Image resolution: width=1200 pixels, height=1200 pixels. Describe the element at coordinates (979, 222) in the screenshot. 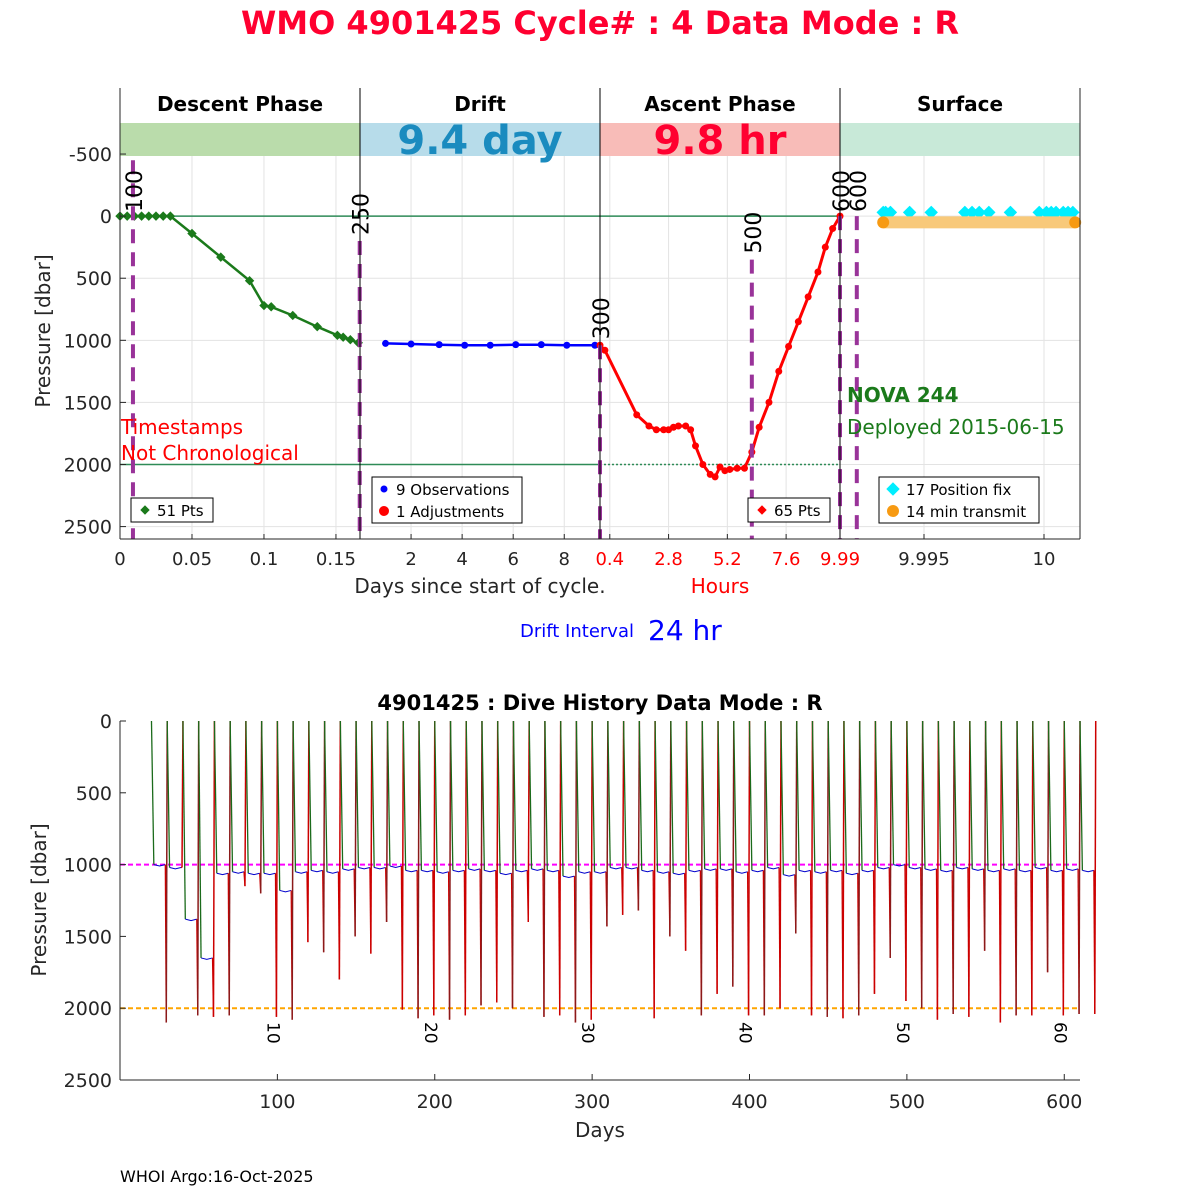

I see `transmit-bar` at that location.